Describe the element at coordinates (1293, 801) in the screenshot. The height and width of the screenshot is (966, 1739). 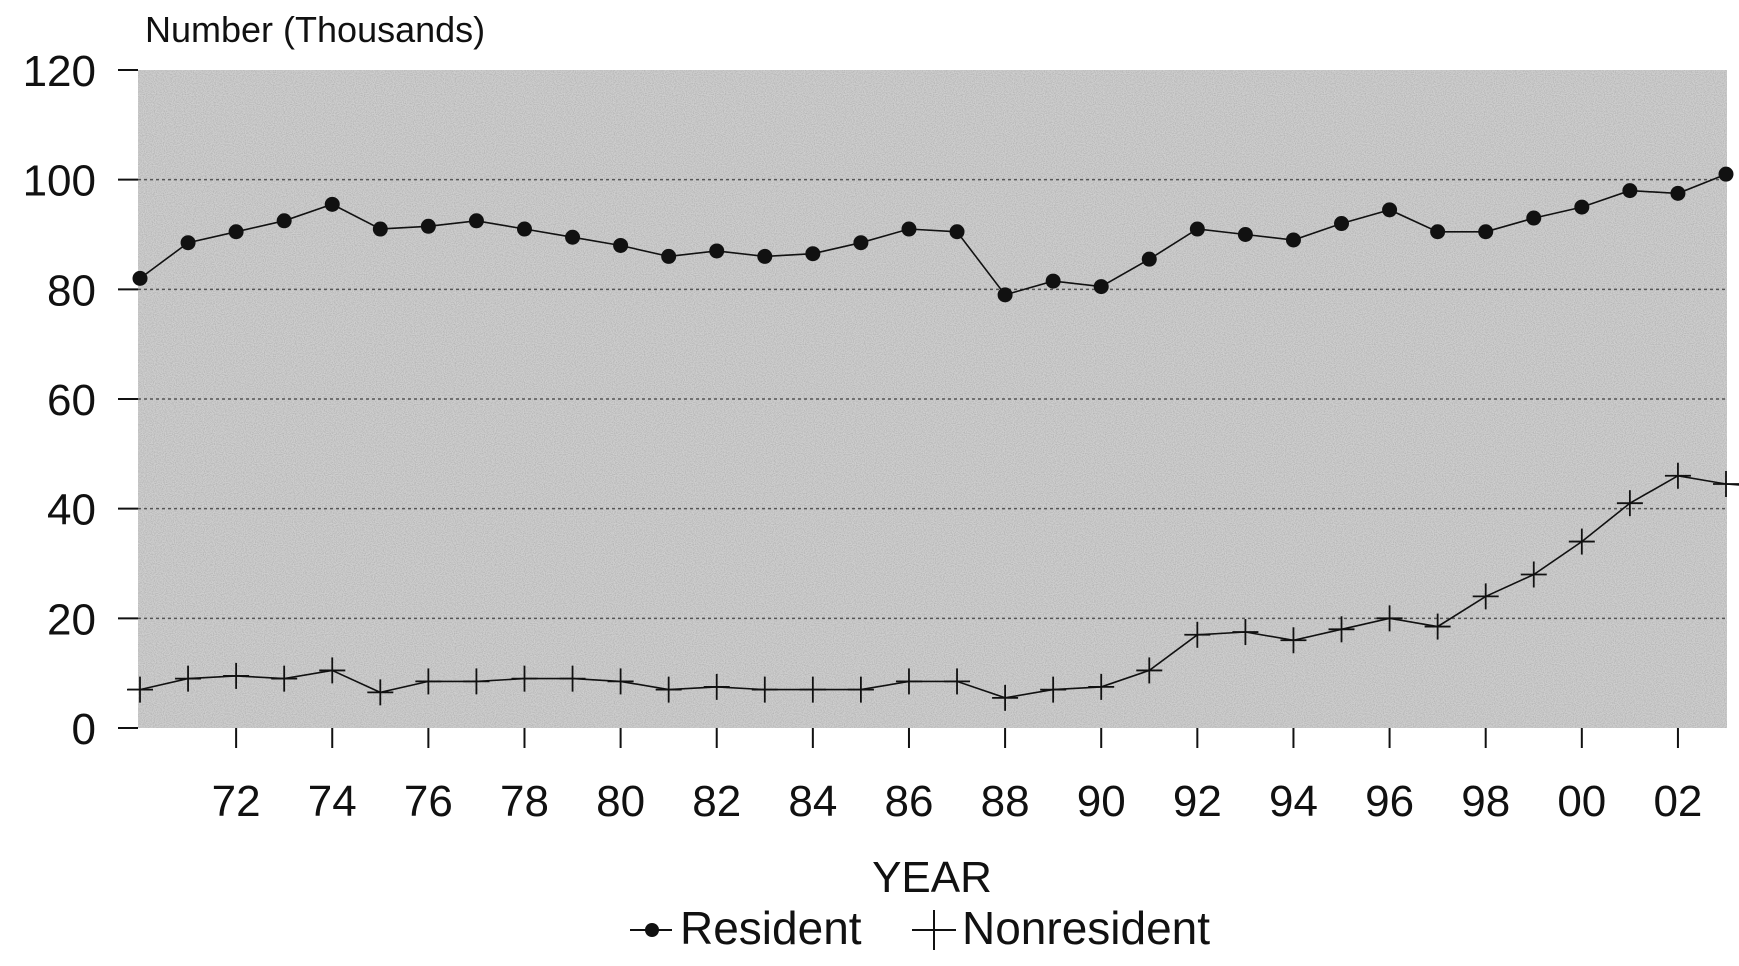
I see `x-tick-label-94: 94` at that location.